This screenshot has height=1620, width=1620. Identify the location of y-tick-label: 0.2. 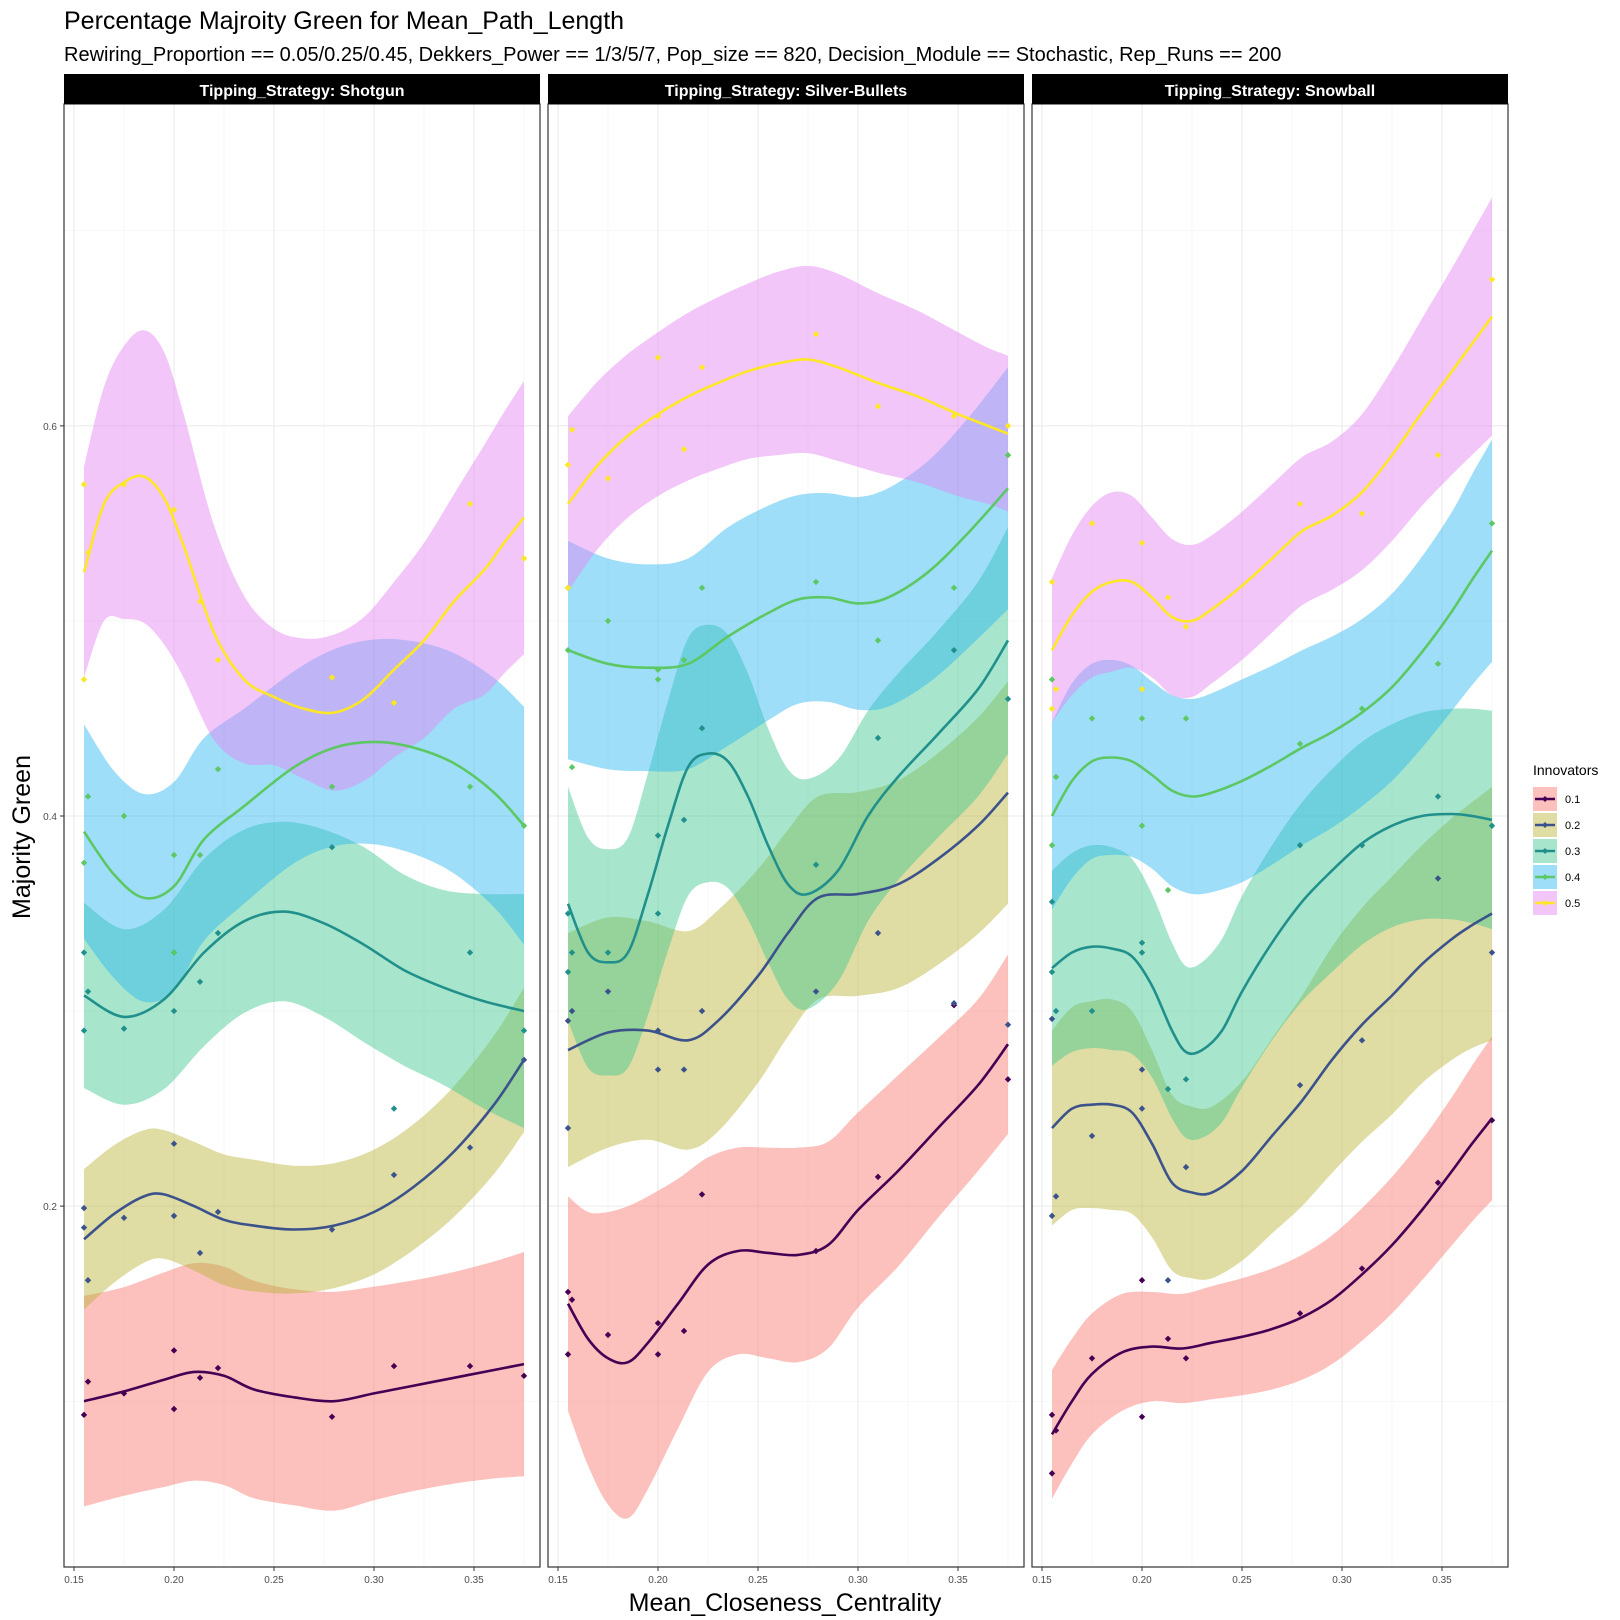
(50, 1207).